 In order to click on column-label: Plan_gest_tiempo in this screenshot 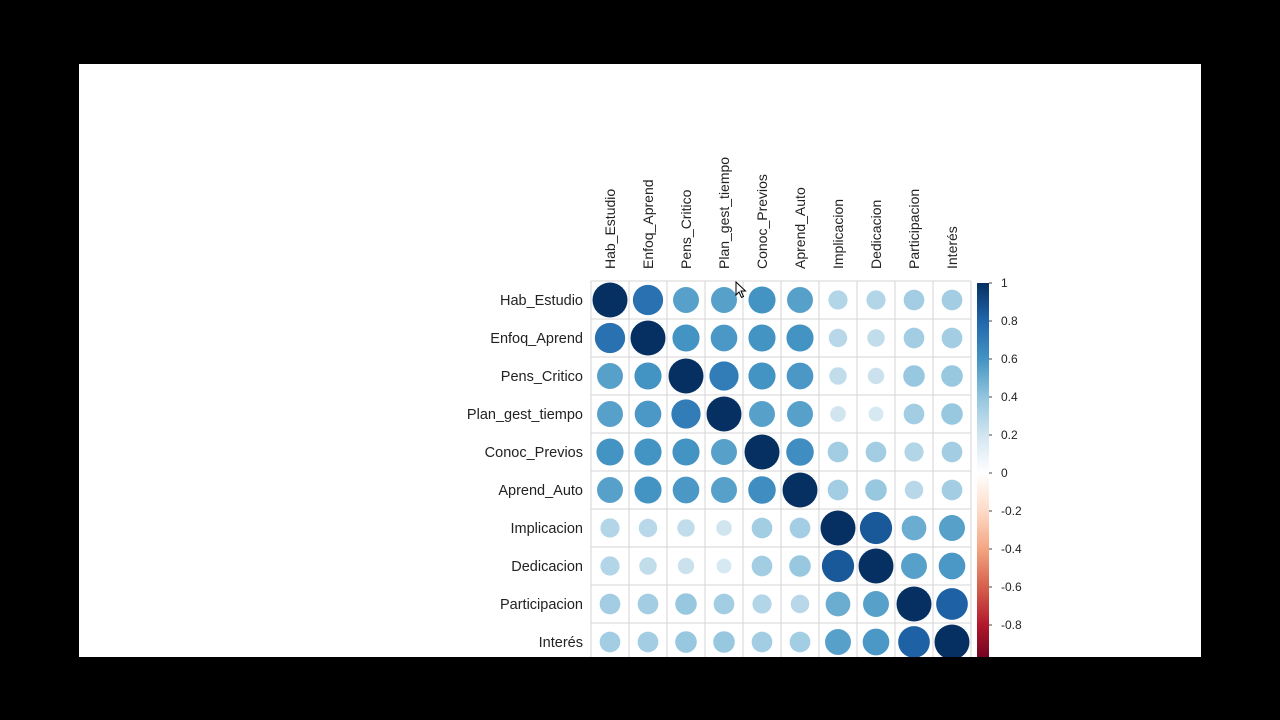, I will do `click(724, 213)`.